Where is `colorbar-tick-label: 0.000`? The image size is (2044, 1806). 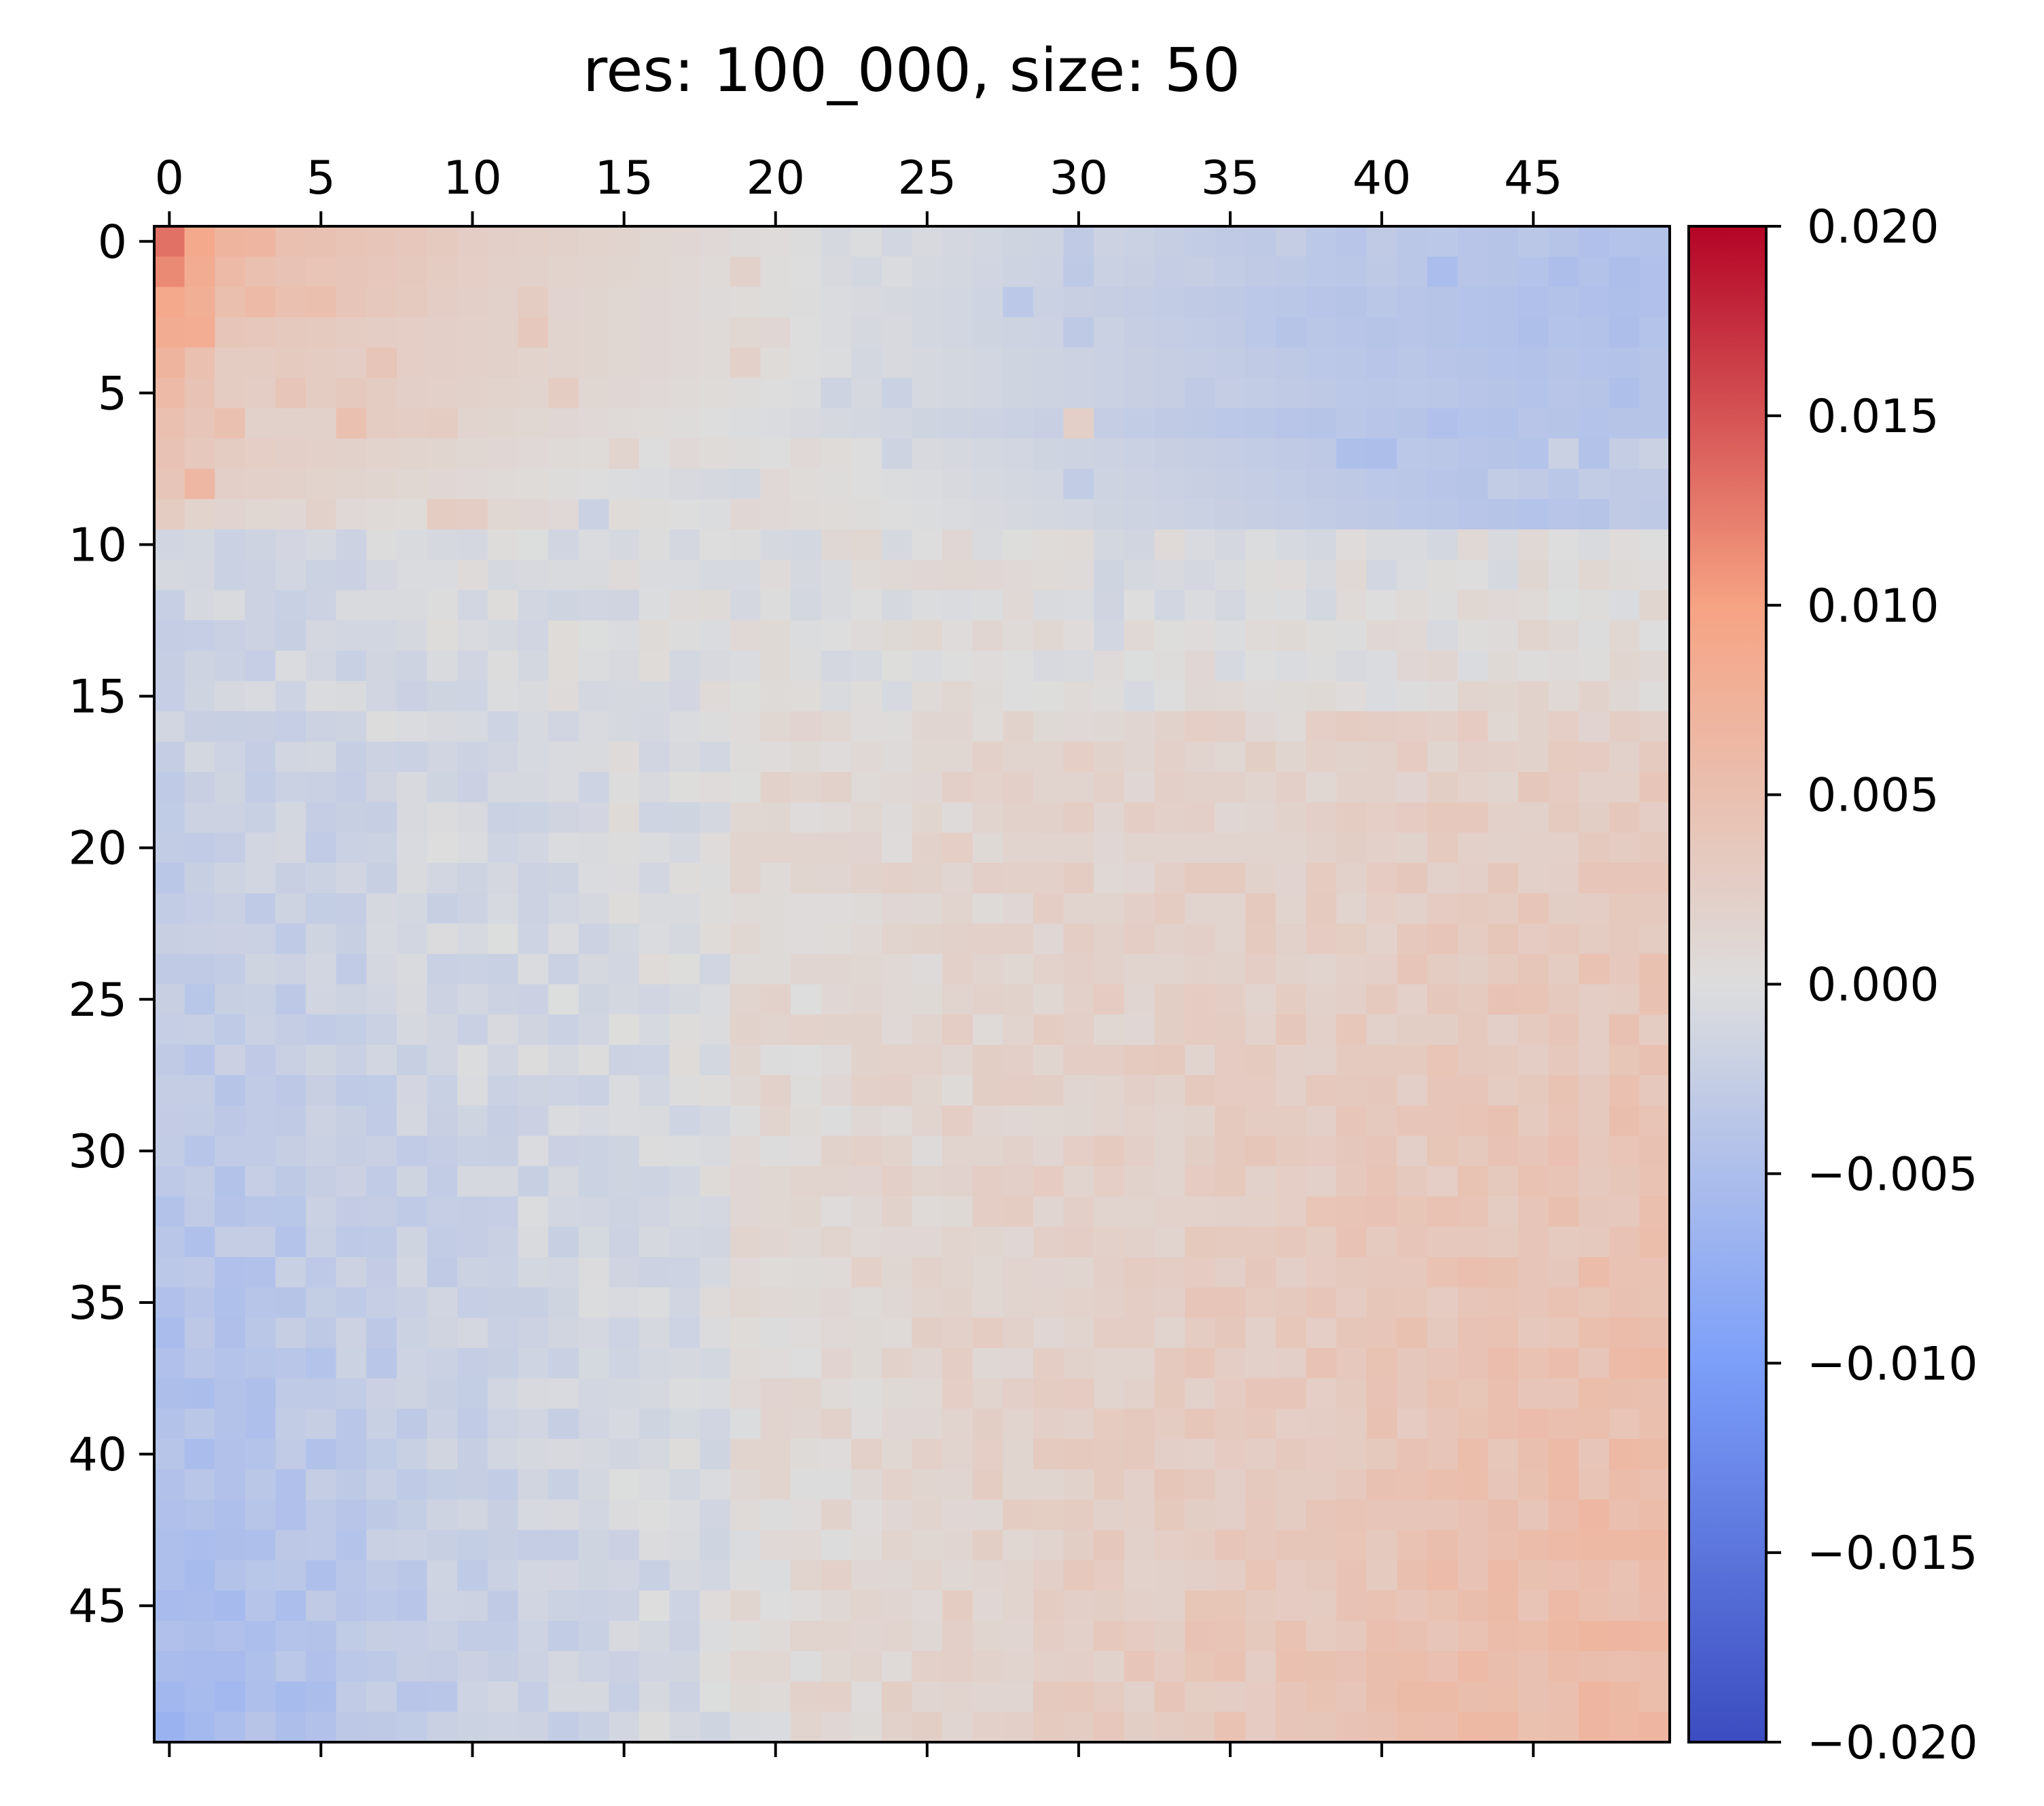 colorbar-tick-label: 0.000 is located at coordinates (1873, 985).